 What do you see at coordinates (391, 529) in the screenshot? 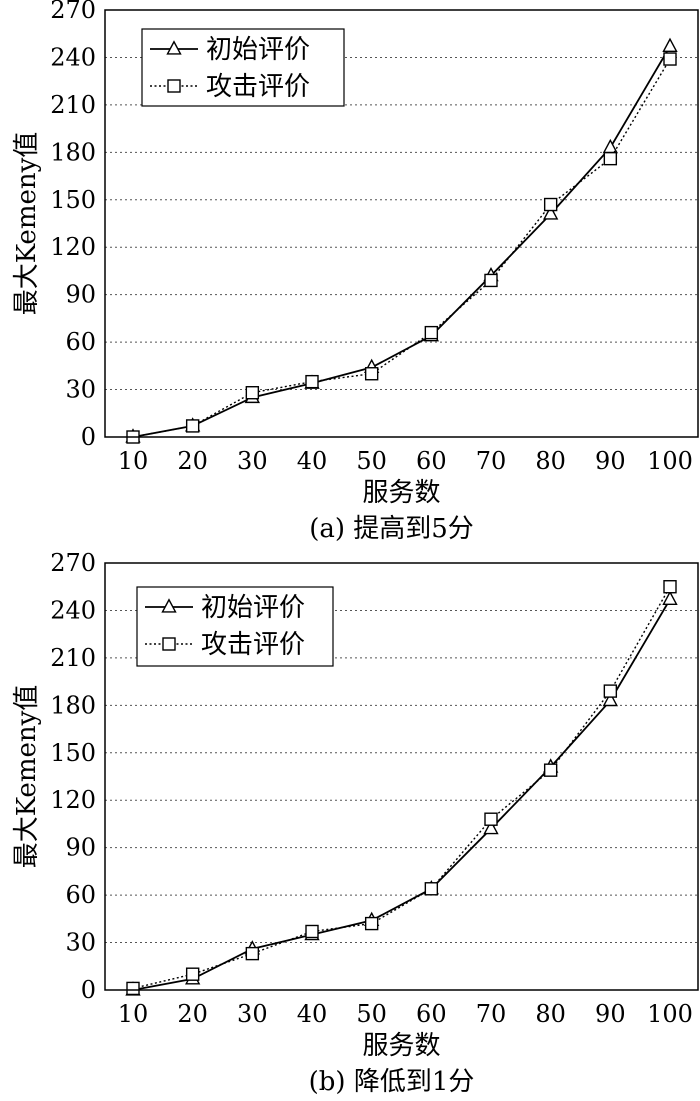
I see `panel-caption: (a) 提高到5分` at bounding box center [391, 529].